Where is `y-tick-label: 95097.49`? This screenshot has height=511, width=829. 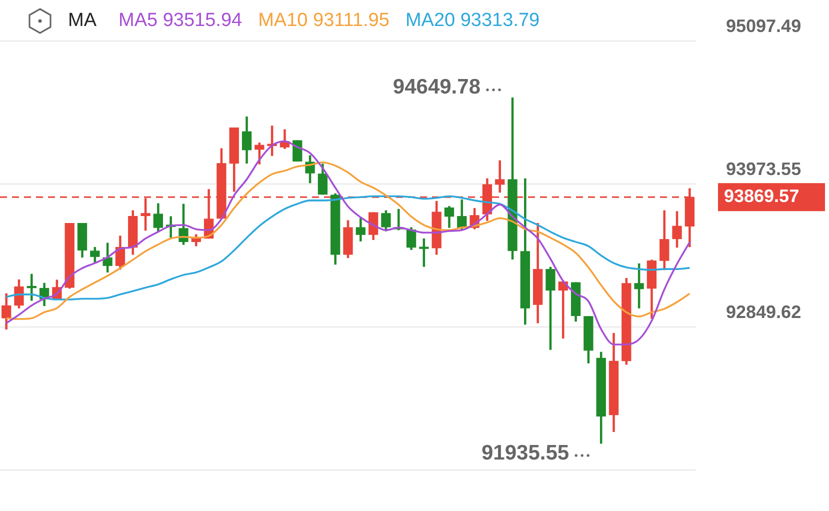
y-tick-label: 95097.49 is located at coordinates (764, 26).